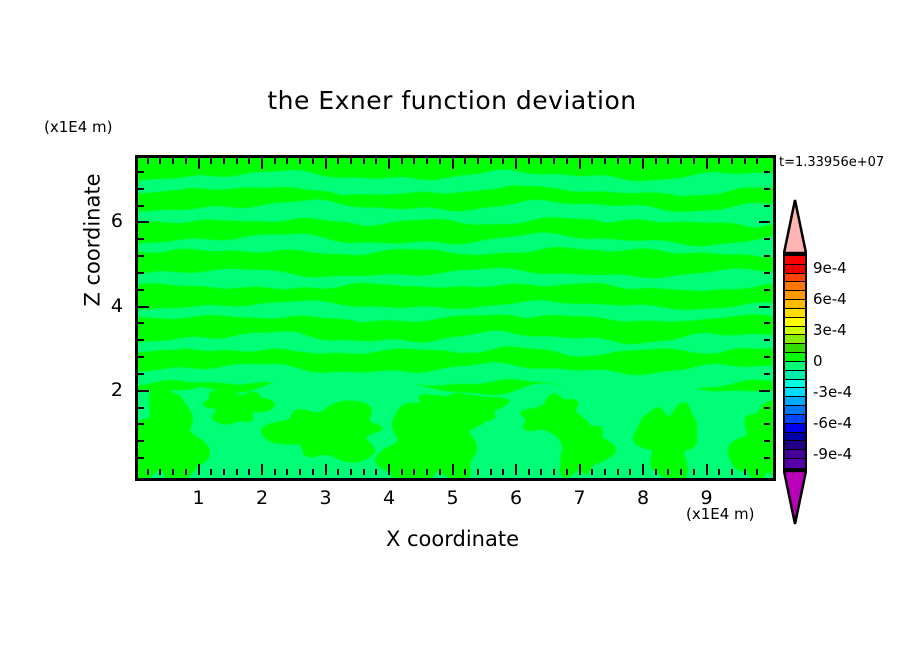 The height and width of the screenshot is (654, 904). What do you see at coordinates (78, 127) in the screenshot?
I see `vertical-unit-label: (x1E4 m)` at bounding box center [78, 127].